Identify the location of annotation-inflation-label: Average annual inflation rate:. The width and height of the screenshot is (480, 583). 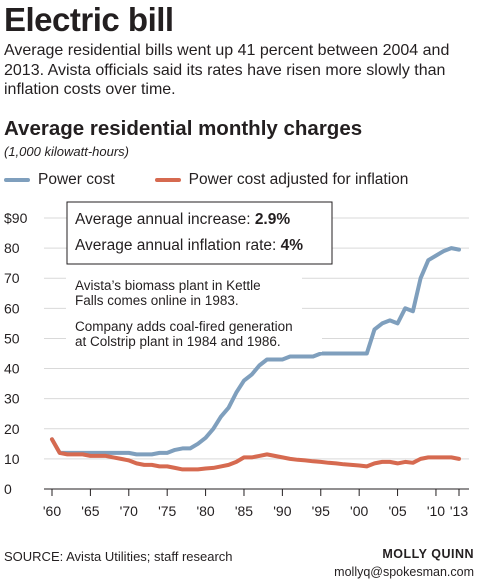
(178, 245).